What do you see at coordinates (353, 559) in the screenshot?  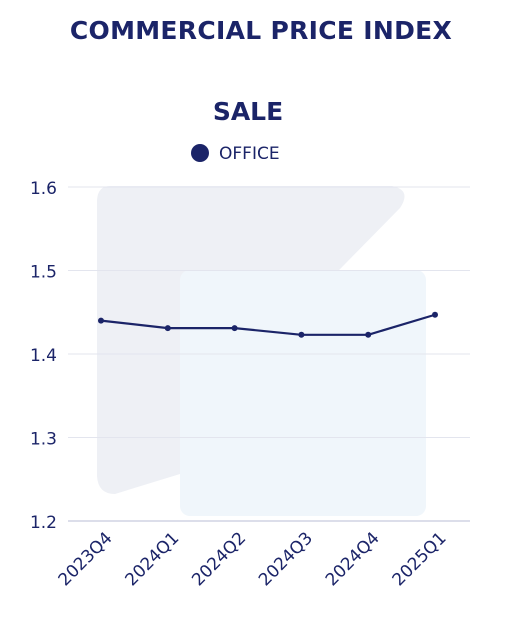 I see `x-tick-label: 2024Q4` at bounding box center [353, 559].